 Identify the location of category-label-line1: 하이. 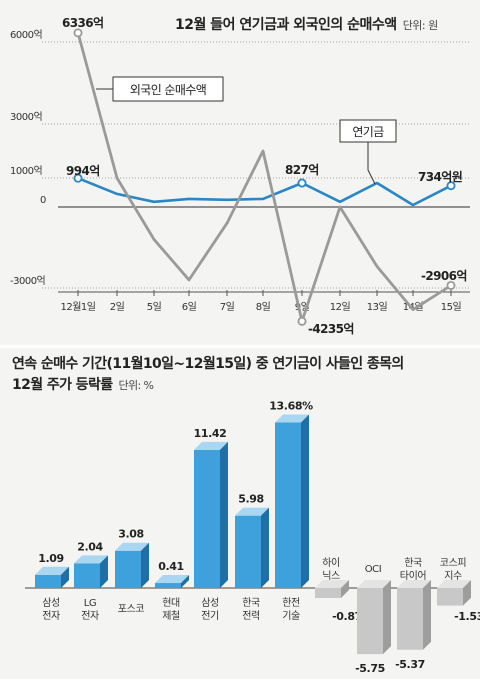
(331, 562).